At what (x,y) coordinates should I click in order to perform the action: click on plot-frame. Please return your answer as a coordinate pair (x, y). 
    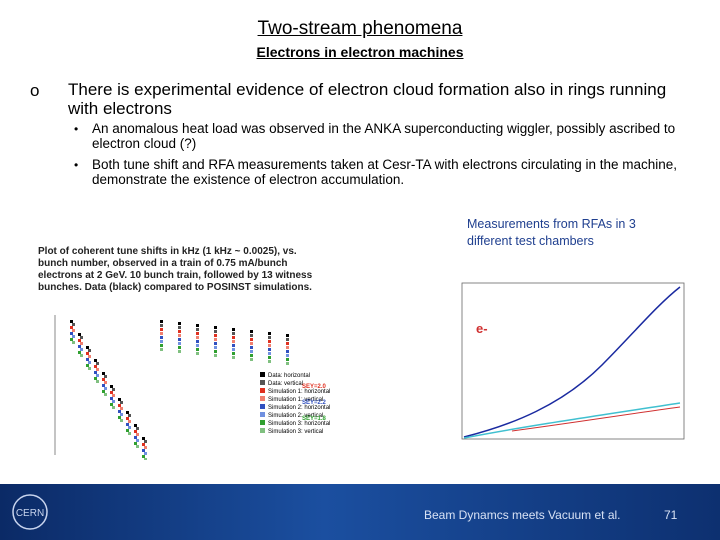
    Looking at the image, I should click on (573, 361).